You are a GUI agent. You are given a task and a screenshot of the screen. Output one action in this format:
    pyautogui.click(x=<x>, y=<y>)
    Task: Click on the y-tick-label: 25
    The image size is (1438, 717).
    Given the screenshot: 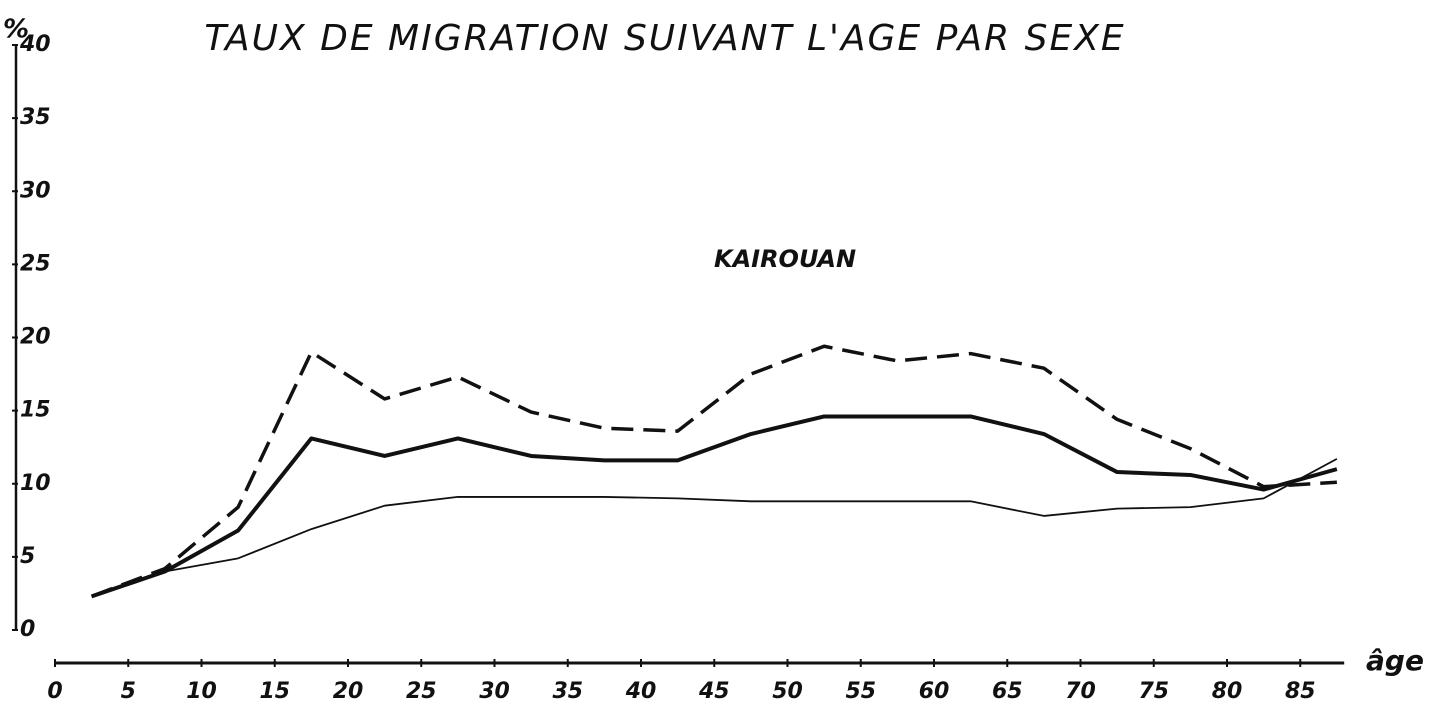 What is the action you would take?
    pyautogui.click(x=35, y=263)
    